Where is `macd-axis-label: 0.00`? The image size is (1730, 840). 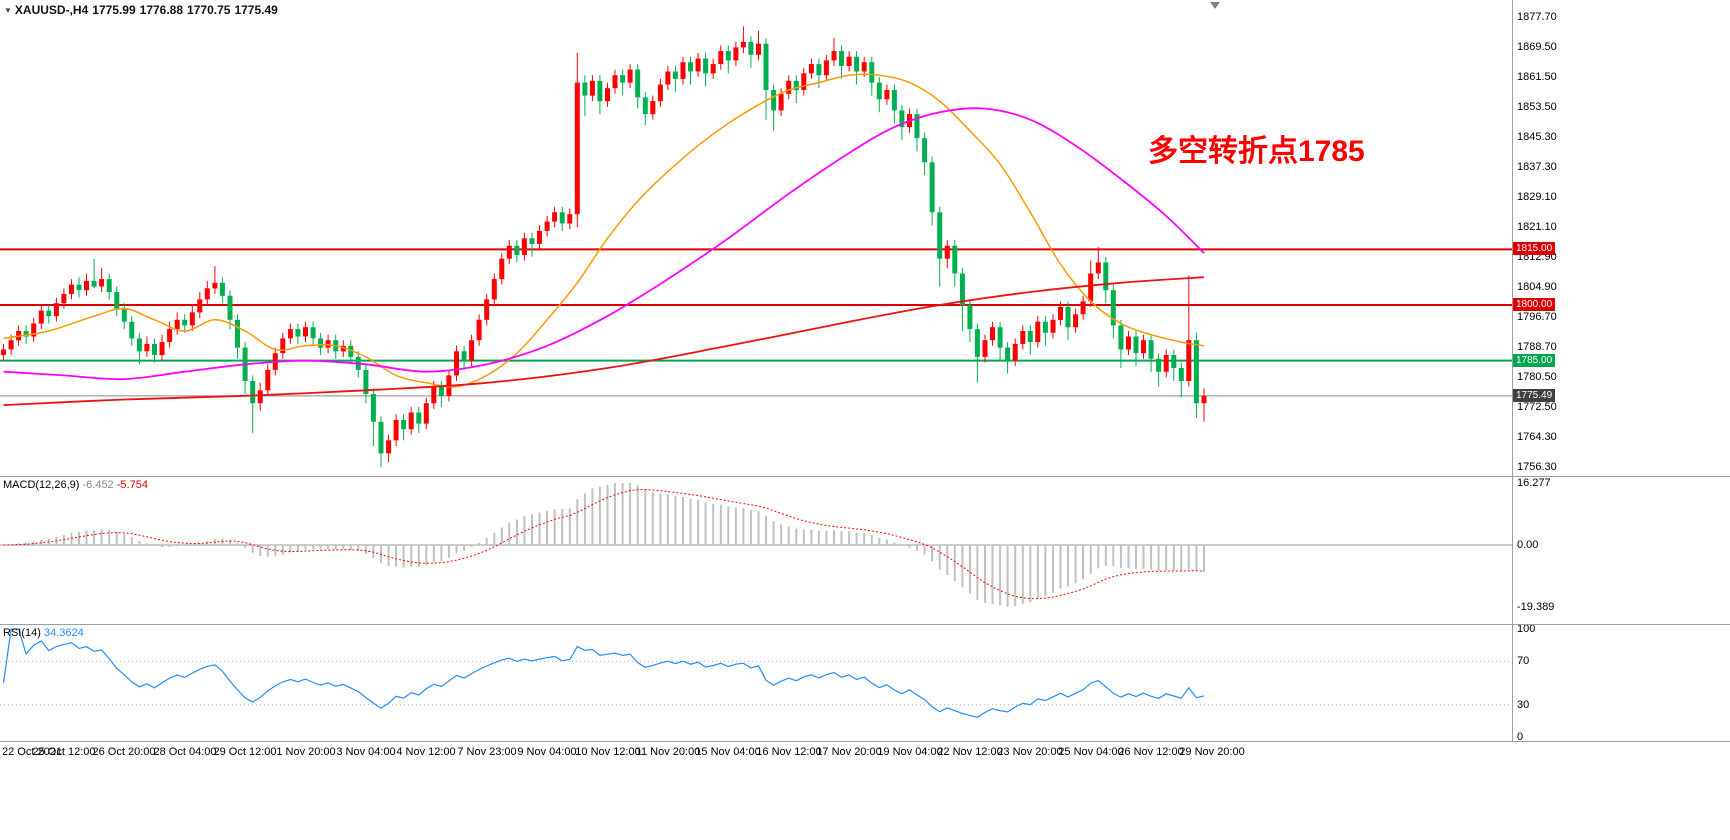 macd-axis-label: 0.00 is located at coordinates (1528, 545).